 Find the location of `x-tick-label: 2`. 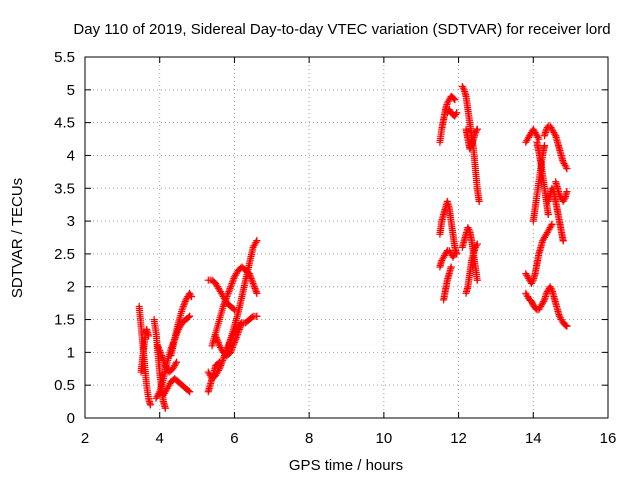

x-tick-label: 2 is located at coordinates (85, 438).